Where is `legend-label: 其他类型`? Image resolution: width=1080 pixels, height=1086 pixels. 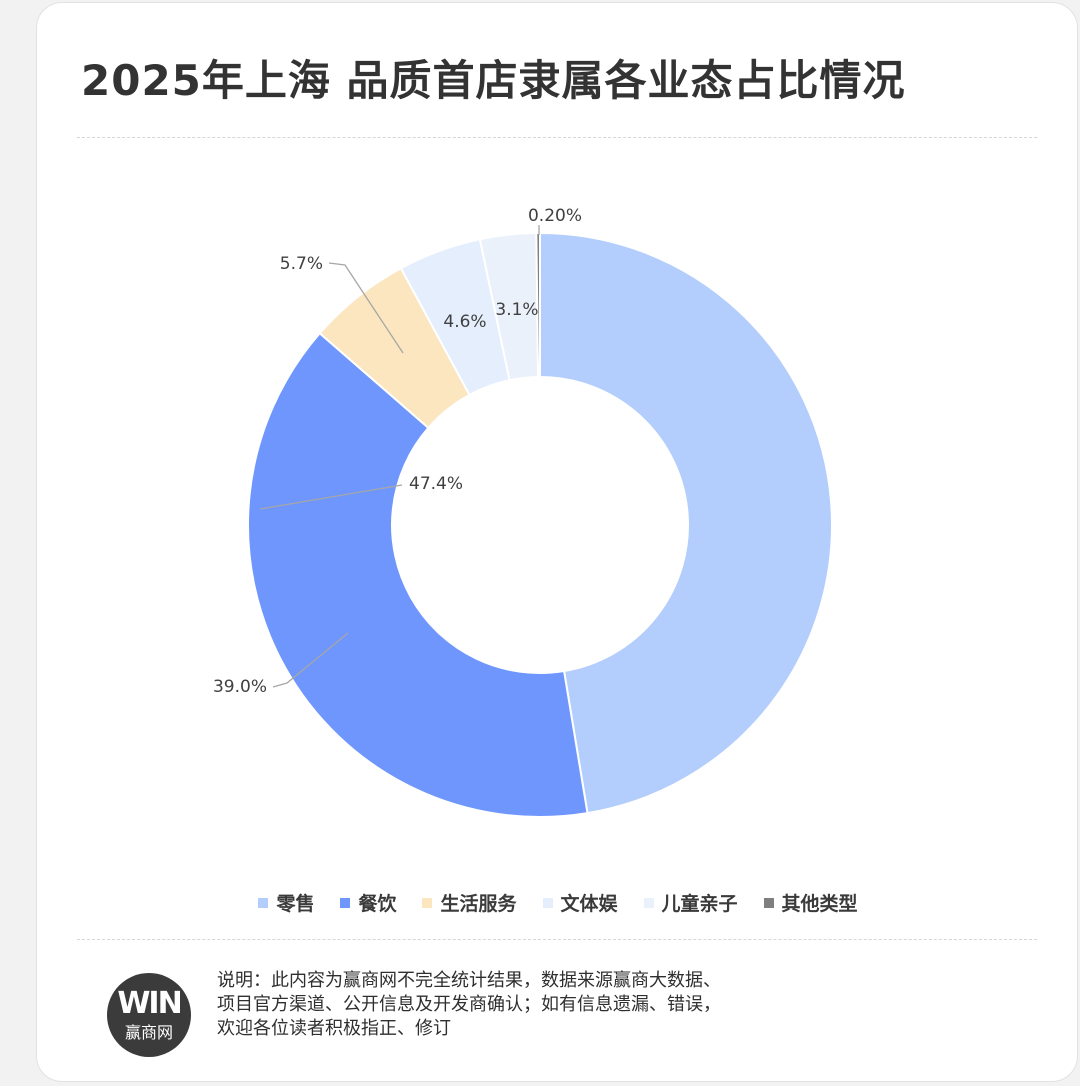
legend-label: 其他类型 is located at coordinates (819, 904).